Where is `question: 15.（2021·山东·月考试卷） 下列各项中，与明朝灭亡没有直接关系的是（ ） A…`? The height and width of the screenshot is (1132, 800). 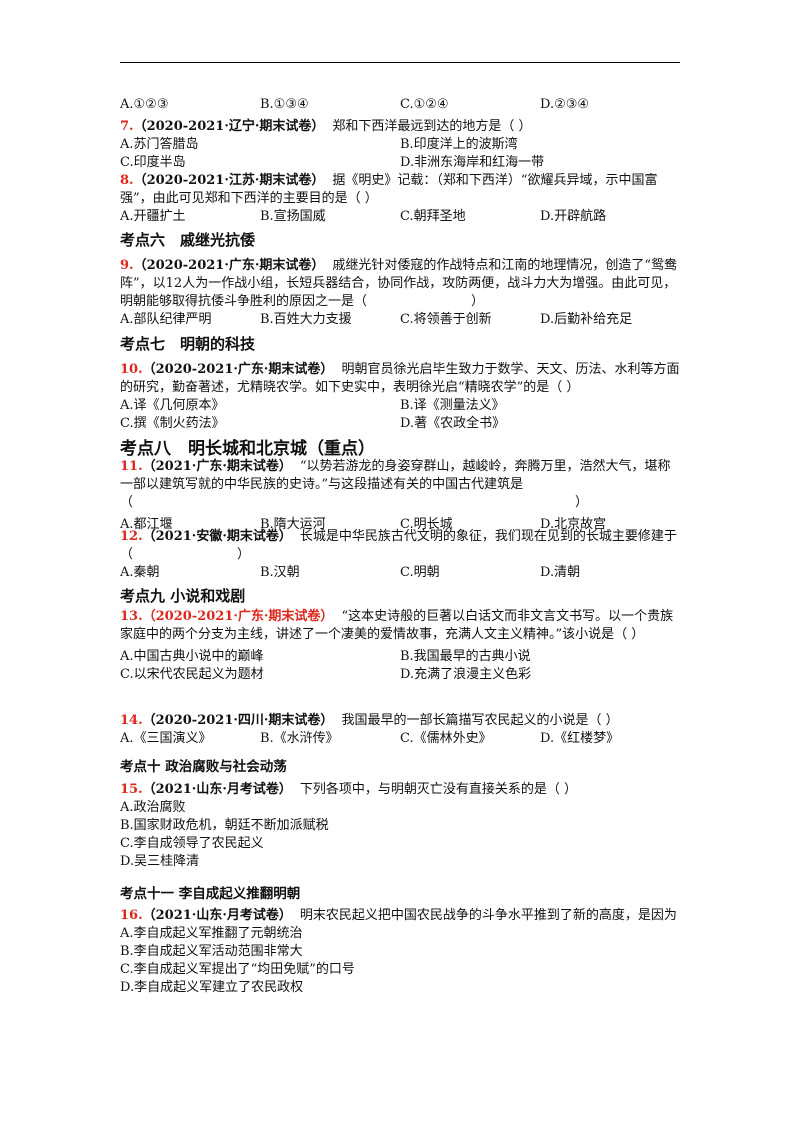 question: 15.（2021·山东·月考试卷） 下列各项中，与明朝灭亡没有直接关系的是（ ） A… is located at coordinates (400, 826).